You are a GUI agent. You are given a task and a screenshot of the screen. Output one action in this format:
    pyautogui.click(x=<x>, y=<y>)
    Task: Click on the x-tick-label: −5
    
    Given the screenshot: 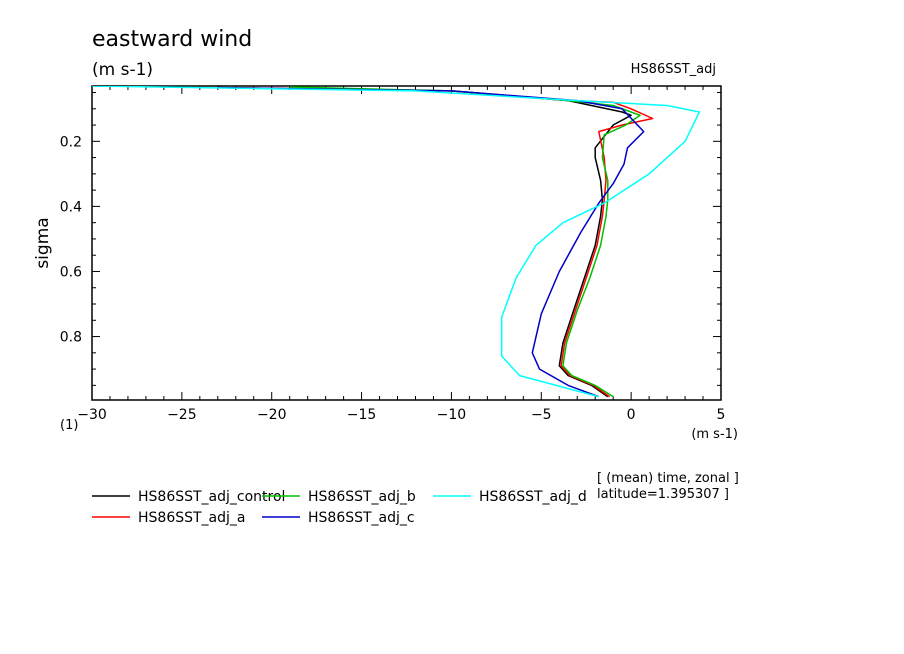 What is the action you would take?
    pyautogui.click(x=541, y=415)
    